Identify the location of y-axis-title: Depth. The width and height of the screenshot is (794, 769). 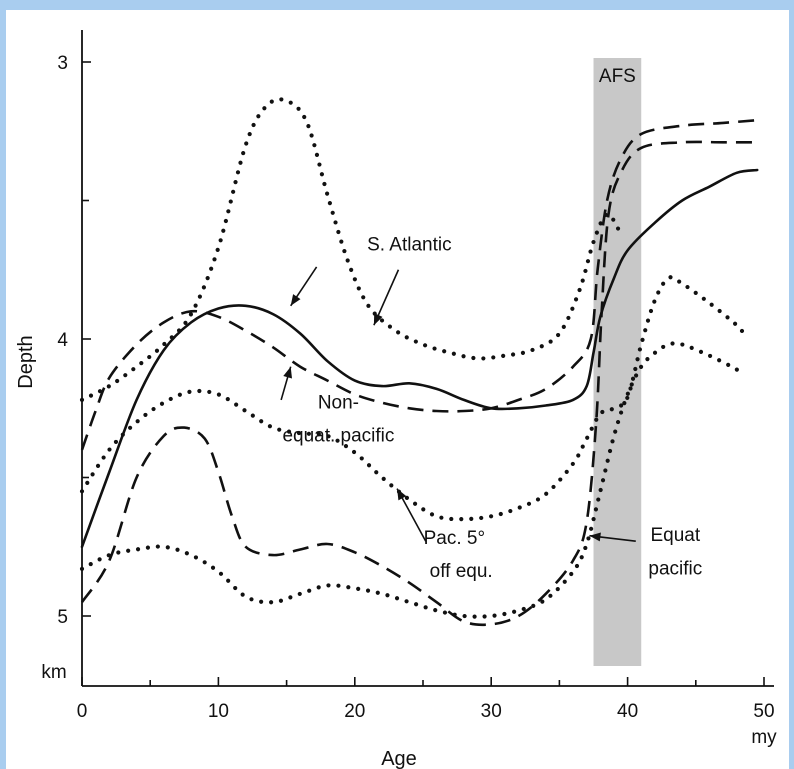
(26, 361).